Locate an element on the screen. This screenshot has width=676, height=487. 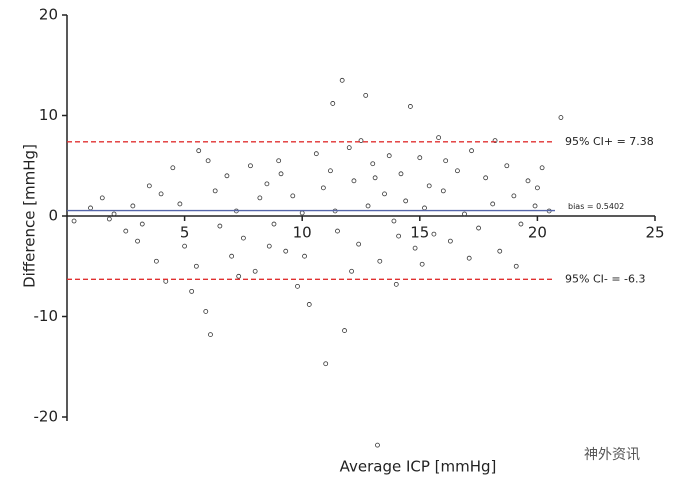
reference-label: 95% CI+ = 7.38 is located at coordinates (609, 141).